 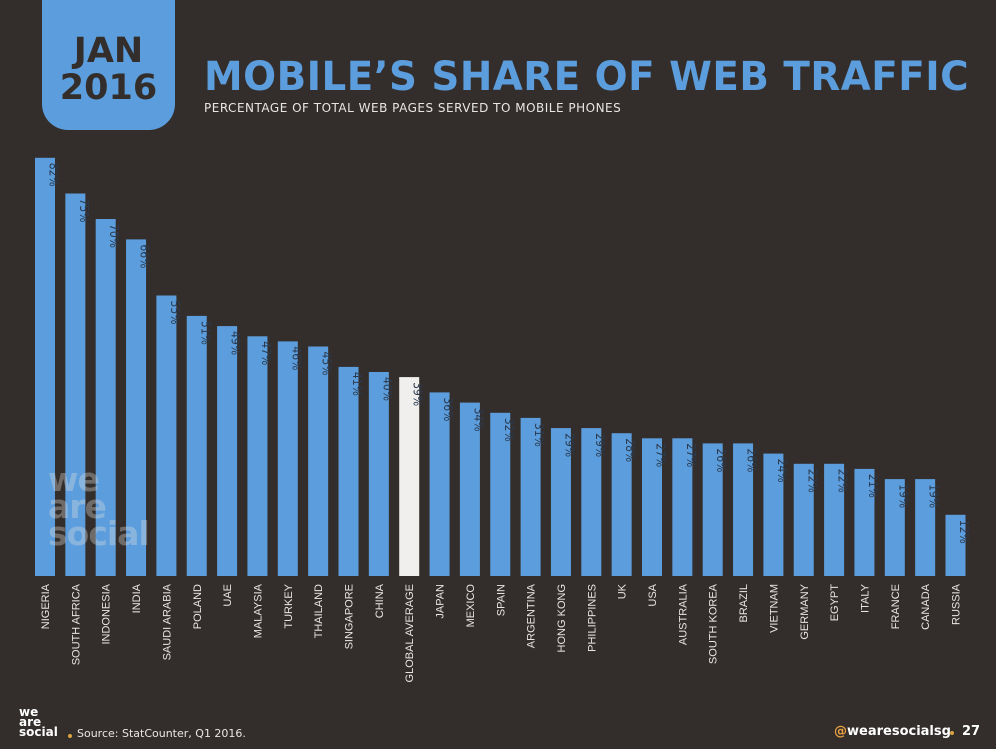 I want to click on bar-value-label: 24%, so click(x=782, y=471).